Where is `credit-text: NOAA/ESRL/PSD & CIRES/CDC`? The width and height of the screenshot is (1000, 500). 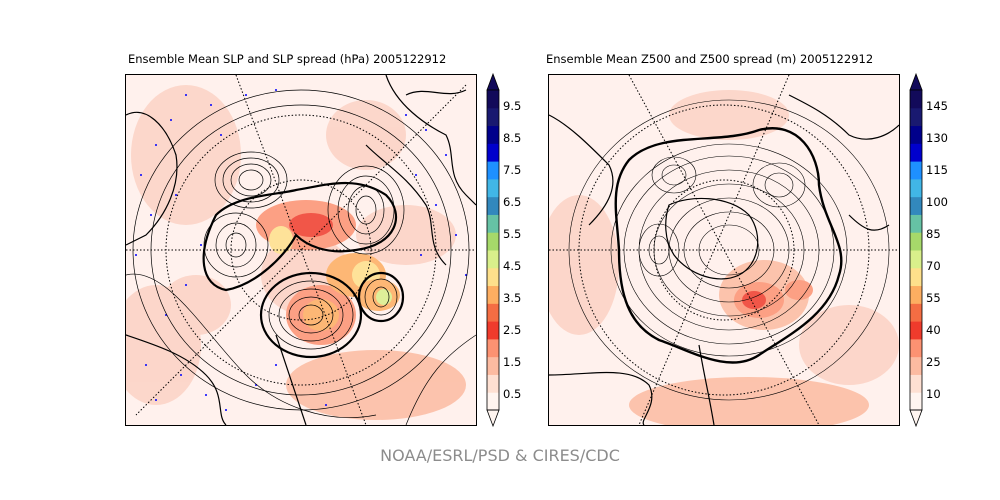 credit-text: NOAA/ESRL/PSD & CIRES/CDC is located at coordinates (500, 455).